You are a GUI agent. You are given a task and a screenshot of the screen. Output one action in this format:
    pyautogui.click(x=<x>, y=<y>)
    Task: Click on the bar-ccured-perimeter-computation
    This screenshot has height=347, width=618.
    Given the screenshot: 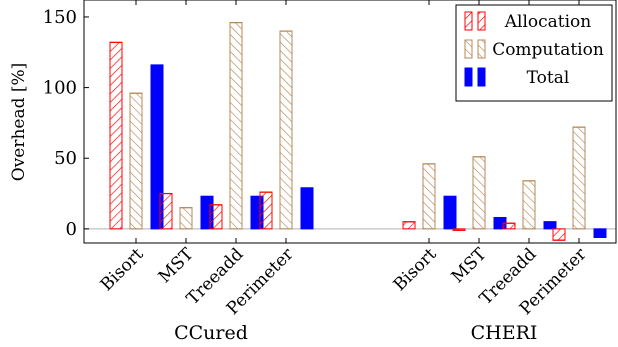 What is the action you would take?
    pyautogui.click(x=286, y=130)
    